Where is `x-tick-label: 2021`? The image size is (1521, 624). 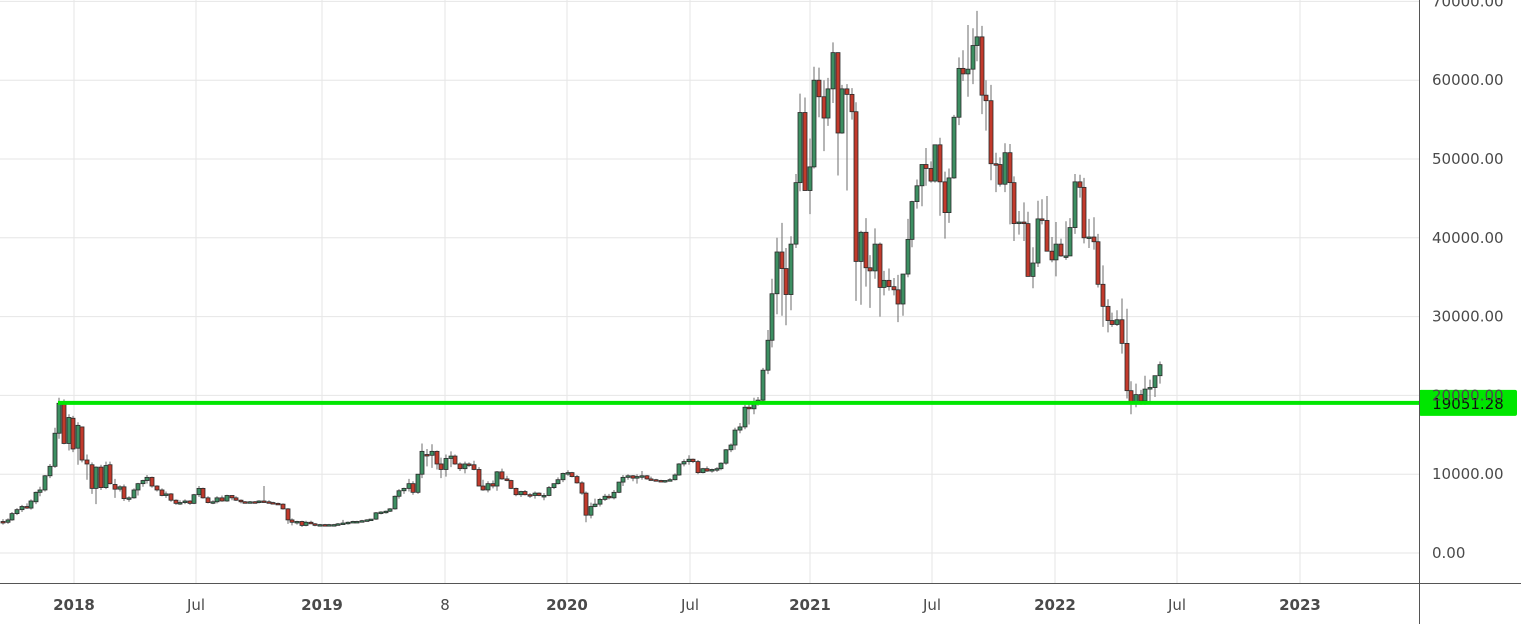 x-tick-label: 2021 is located at coordinates (810, 605).